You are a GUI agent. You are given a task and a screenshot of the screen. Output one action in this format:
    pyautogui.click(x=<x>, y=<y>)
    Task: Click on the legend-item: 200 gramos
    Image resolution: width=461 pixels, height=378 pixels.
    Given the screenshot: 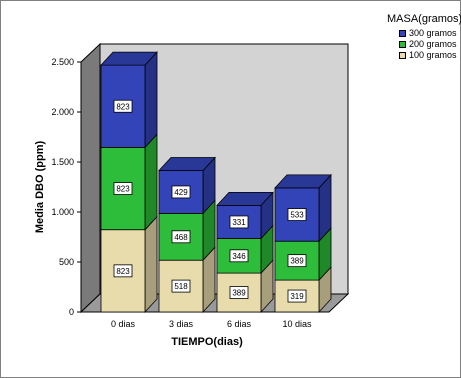 What is the action you would take?
    pyautogui.click(x=430, y=44)
    